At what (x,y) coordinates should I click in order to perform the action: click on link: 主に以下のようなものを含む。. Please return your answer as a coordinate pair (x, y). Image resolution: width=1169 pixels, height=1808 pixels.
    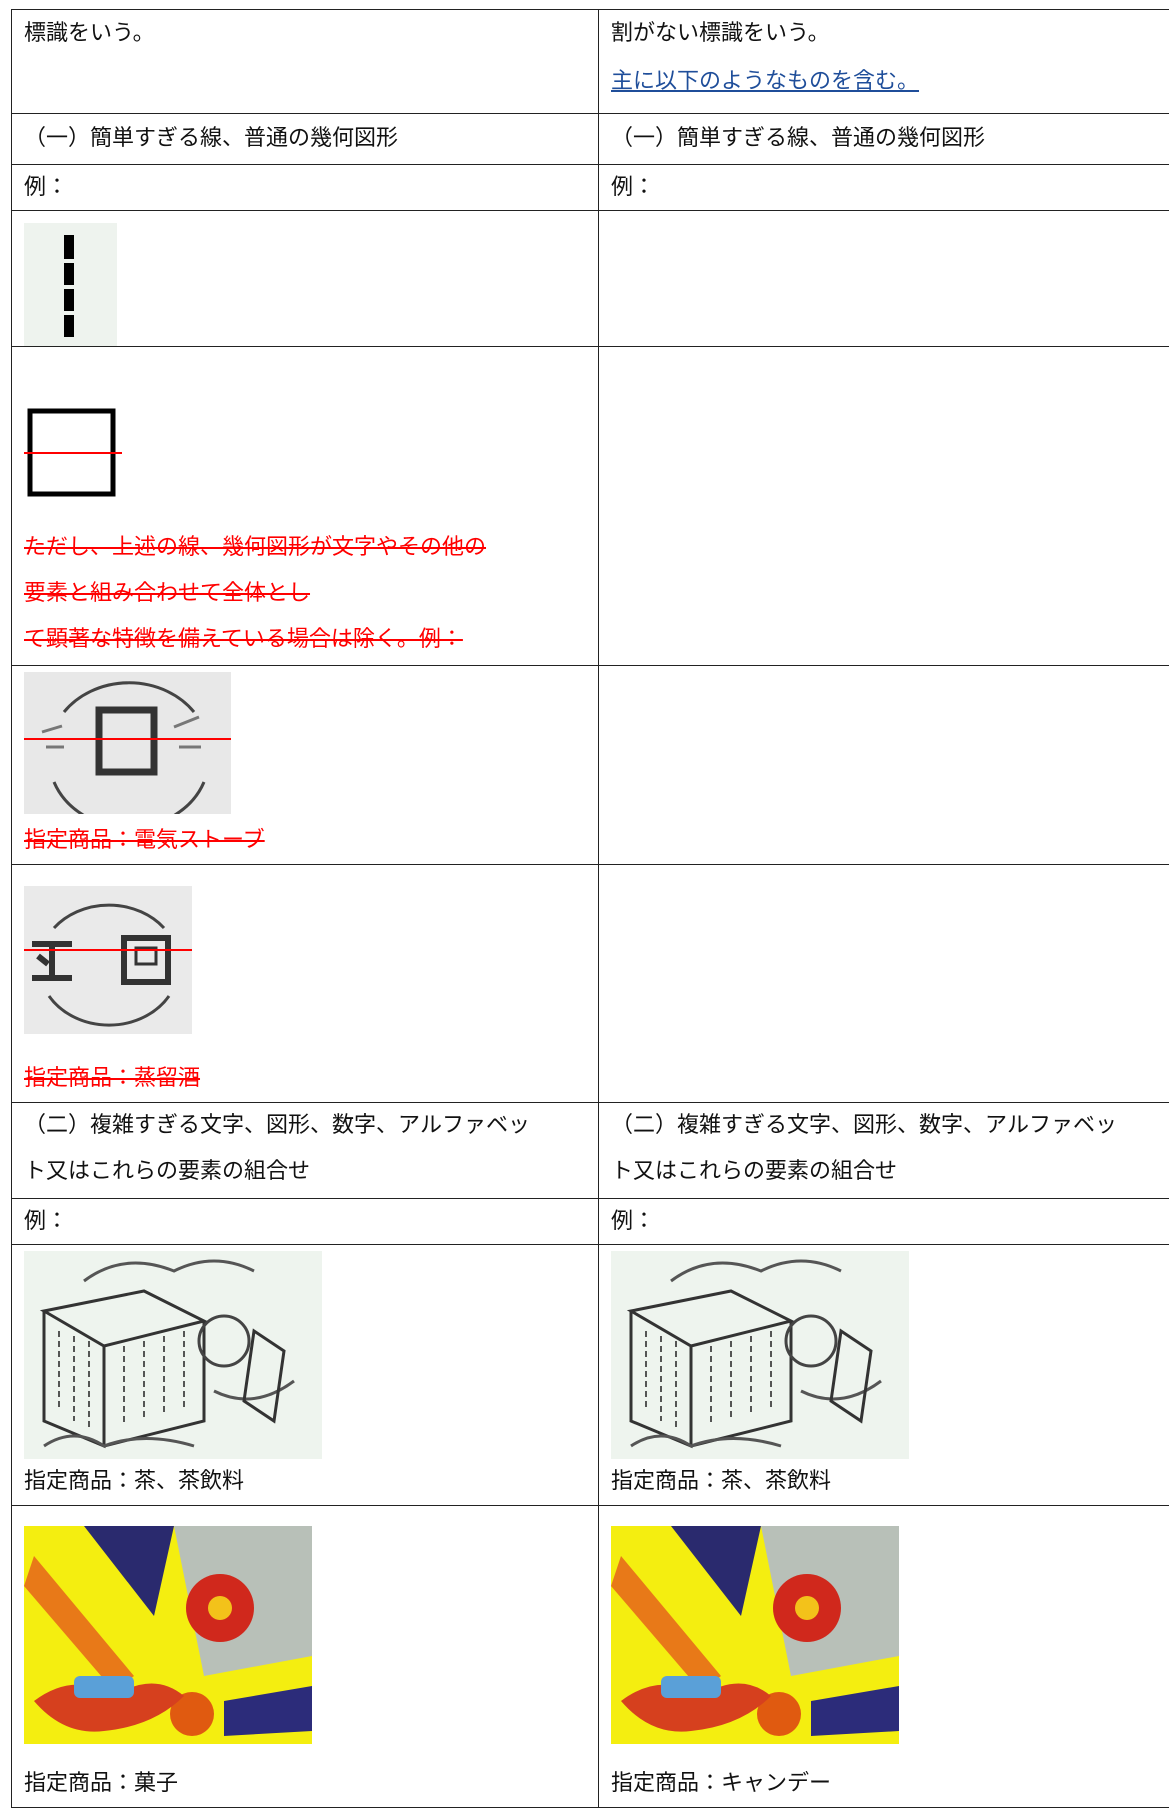
    Looking at the image, I should click on (765, 81).